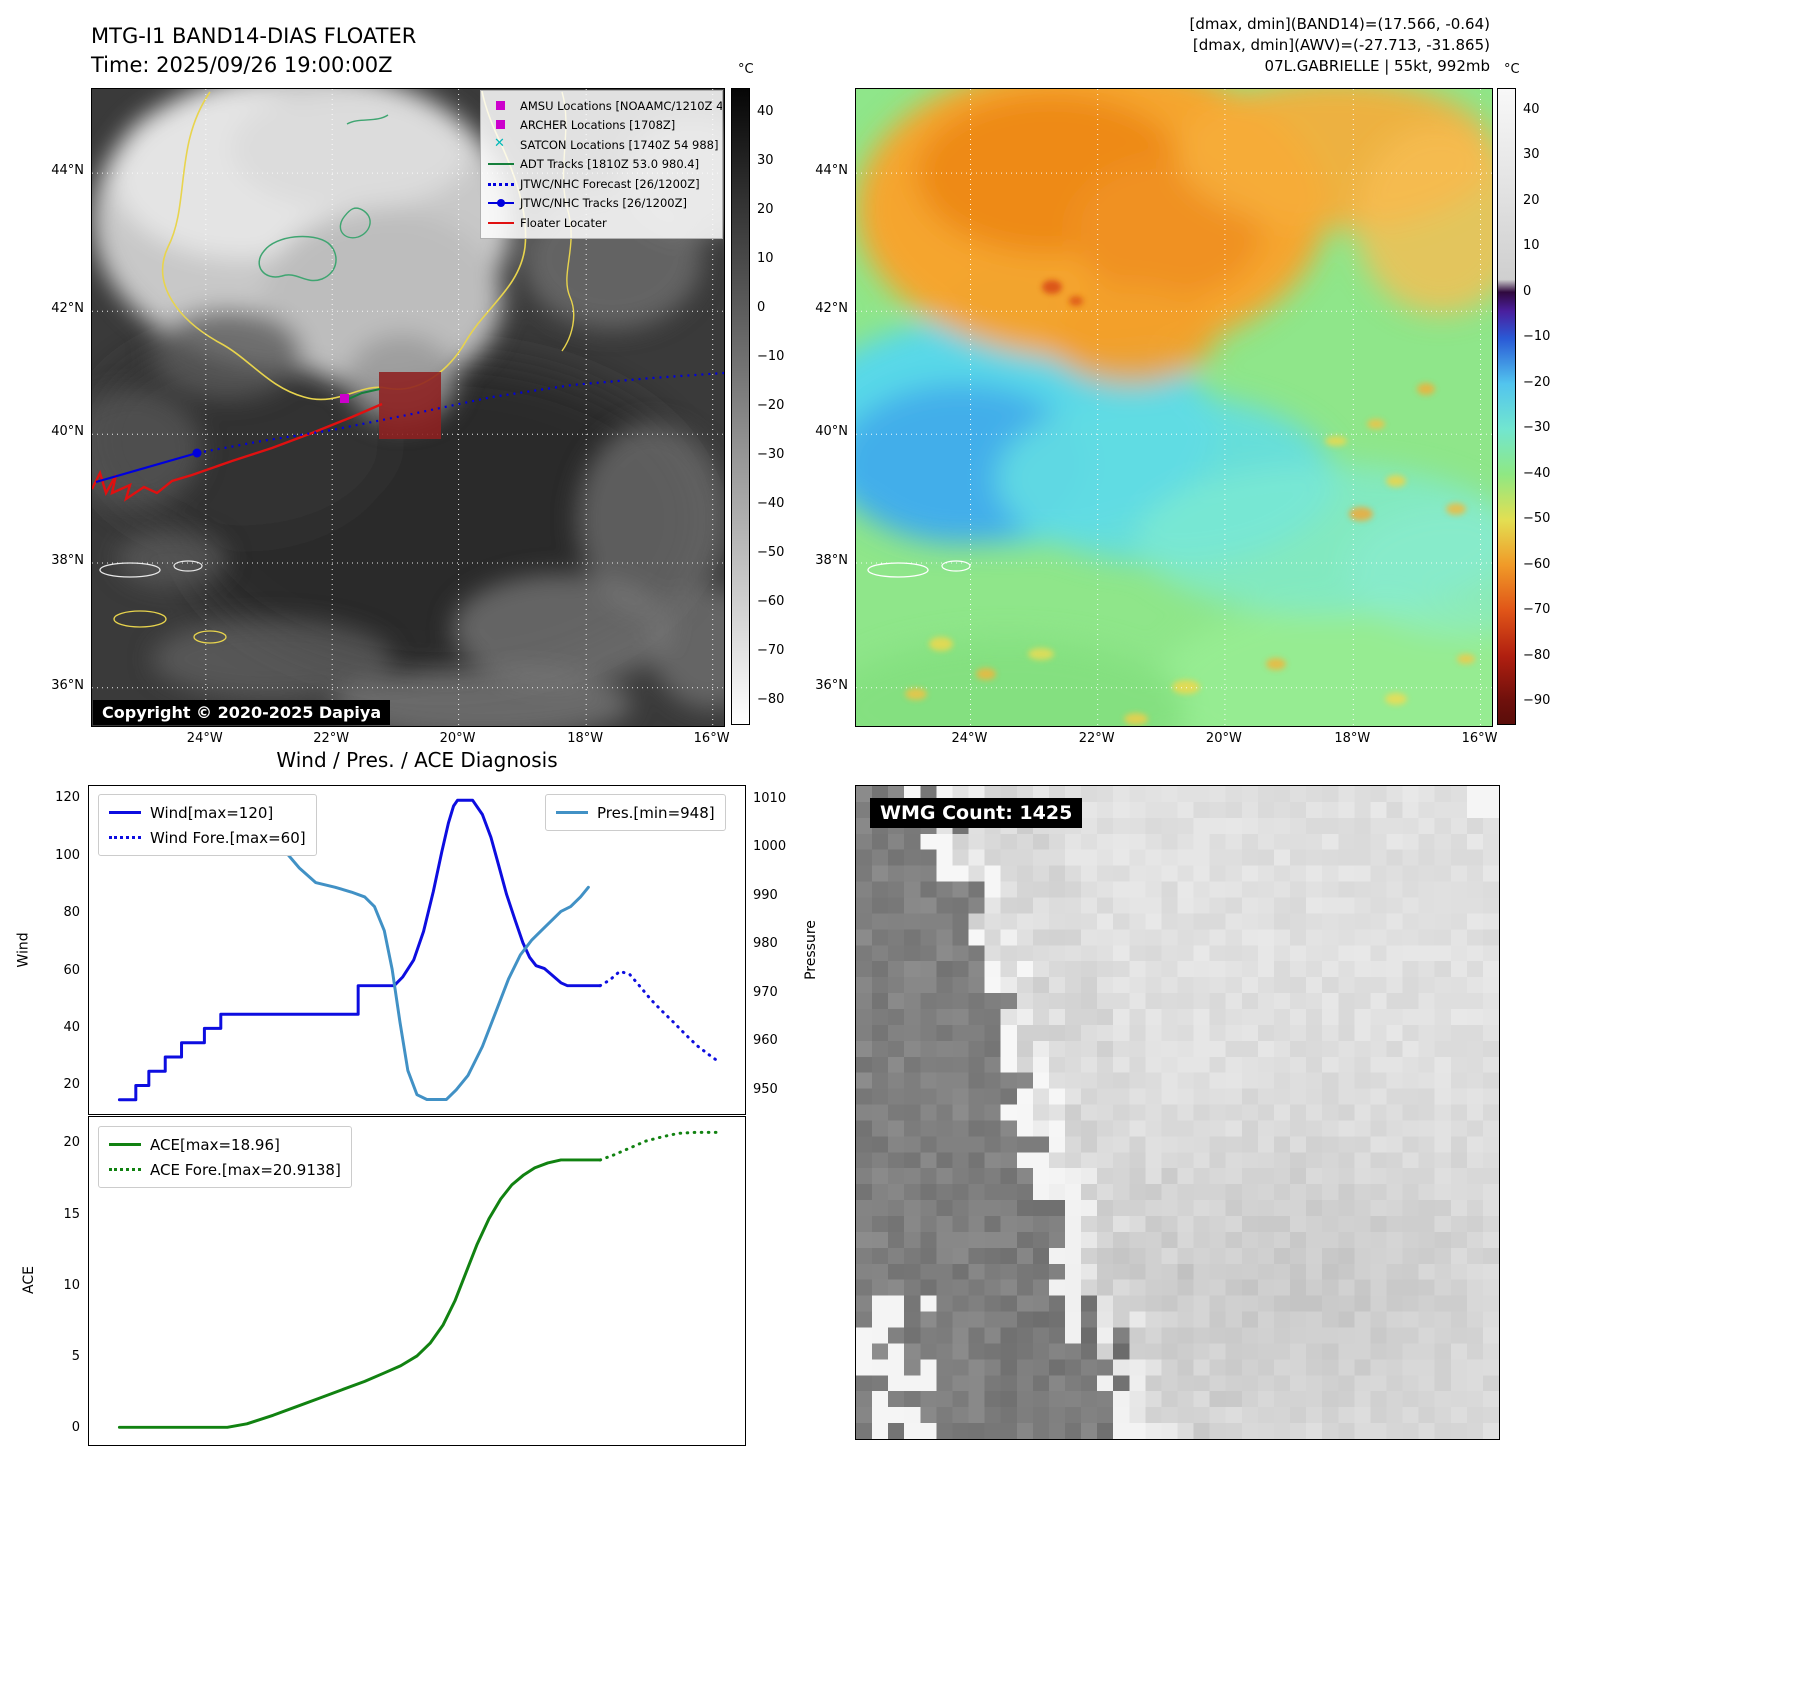 This screenshot has width=1797, height=1690. Describe the element at coordinates (67, 855) in the screenshot. I see `wind-ytick: 100` at that location.